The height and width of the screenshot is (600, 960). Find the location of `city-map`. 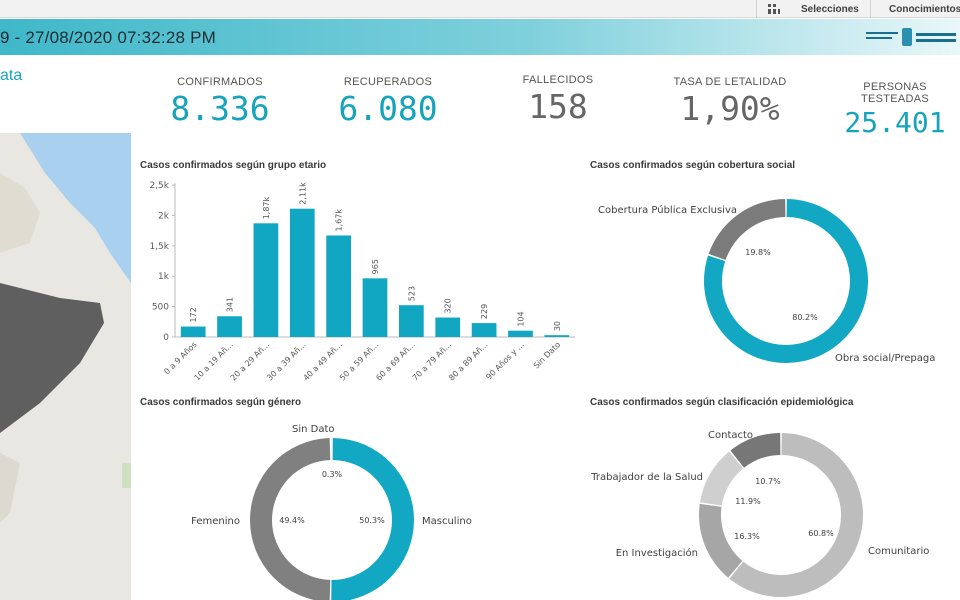

city-map is located at coordinates (65, 366).